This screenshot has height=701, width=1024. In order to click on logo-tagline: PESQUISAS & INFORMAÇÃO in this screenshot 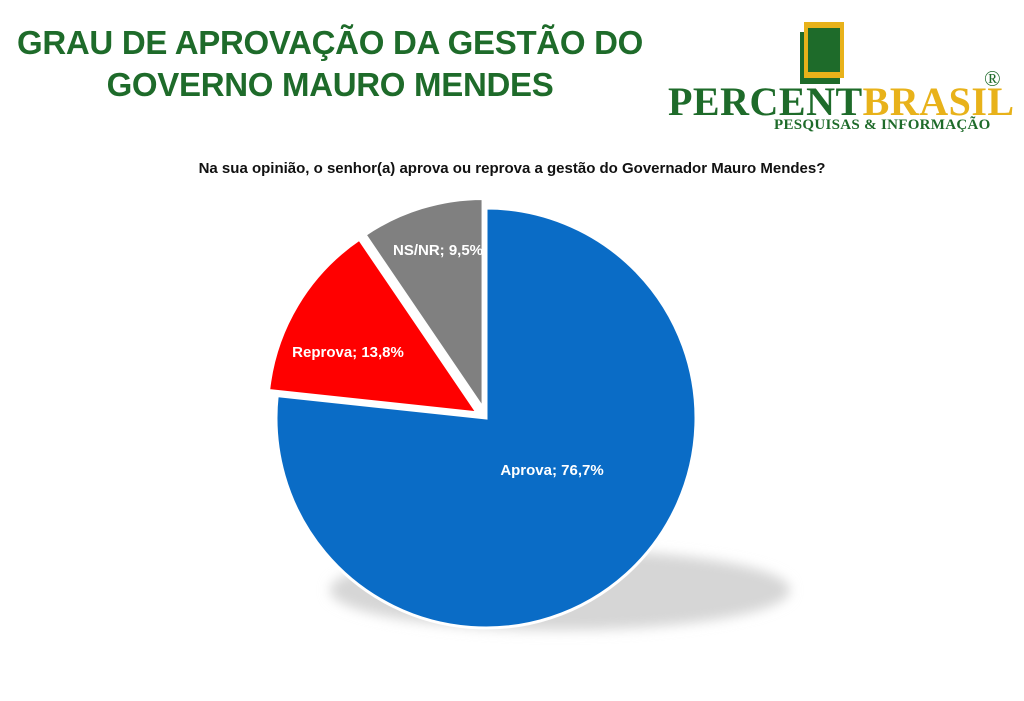, I will do `click(882, 125)`.